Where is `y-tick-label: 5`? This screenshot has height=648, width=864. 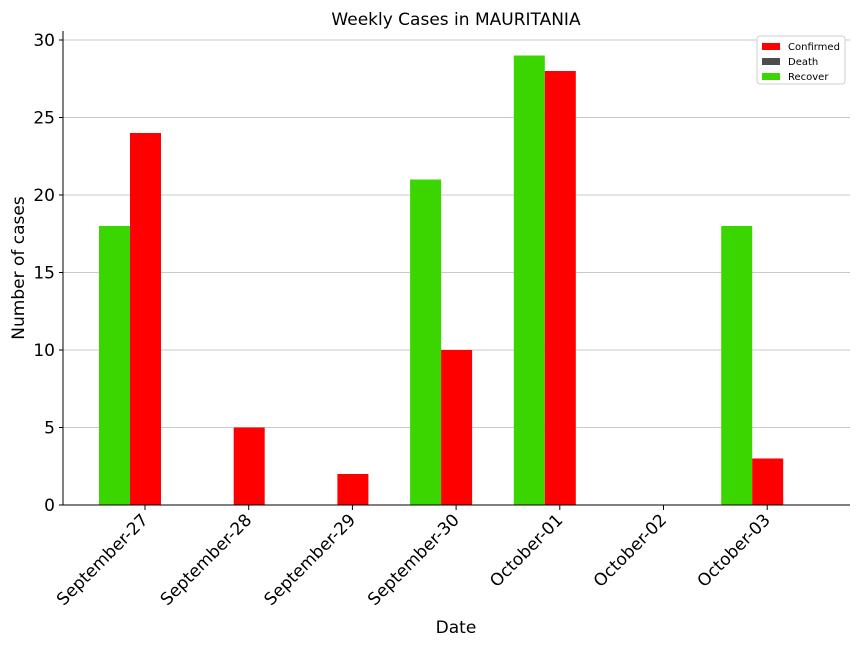
y-tick-label: 5 is located at coordinates (49, 429).